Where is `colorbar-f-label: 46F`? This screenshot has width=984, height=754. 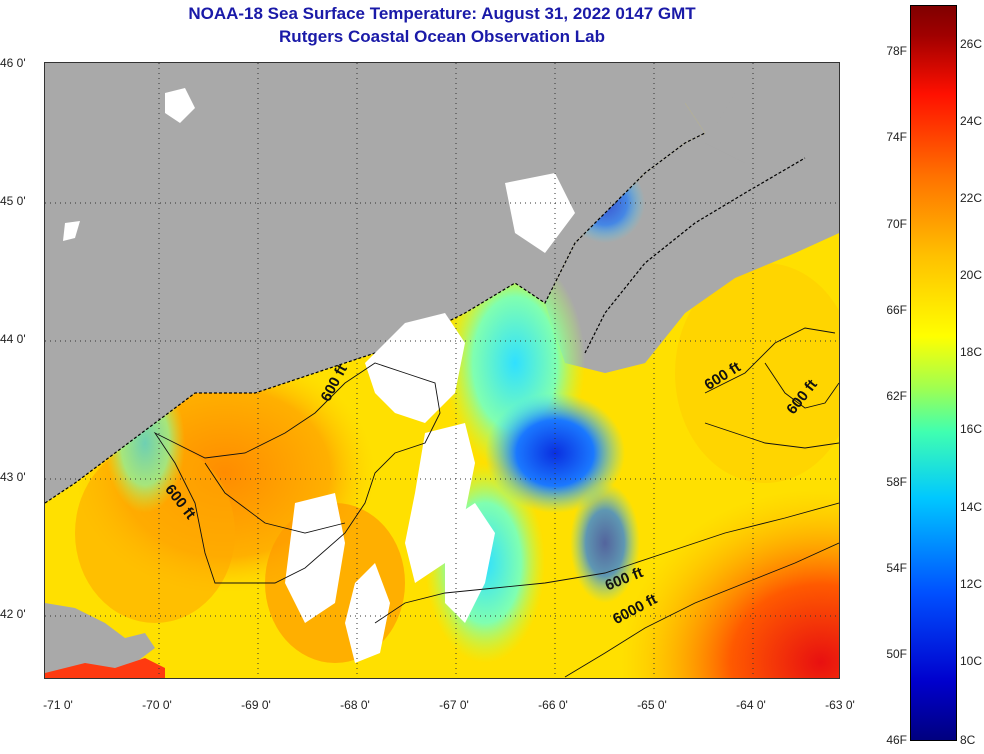 colorbar-f-label: 46F is located at coordinates (896, 740).